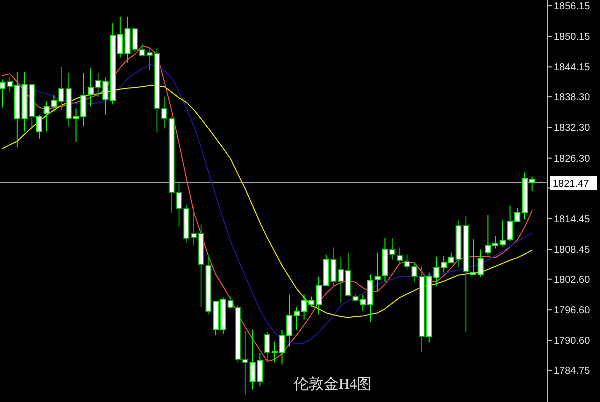 Image resolution: width=600 pixels, height=402 pixels. Describe the element at coordinates (333, 384) in the screenshot. I see `text: 伦敦金H4图` at that location.